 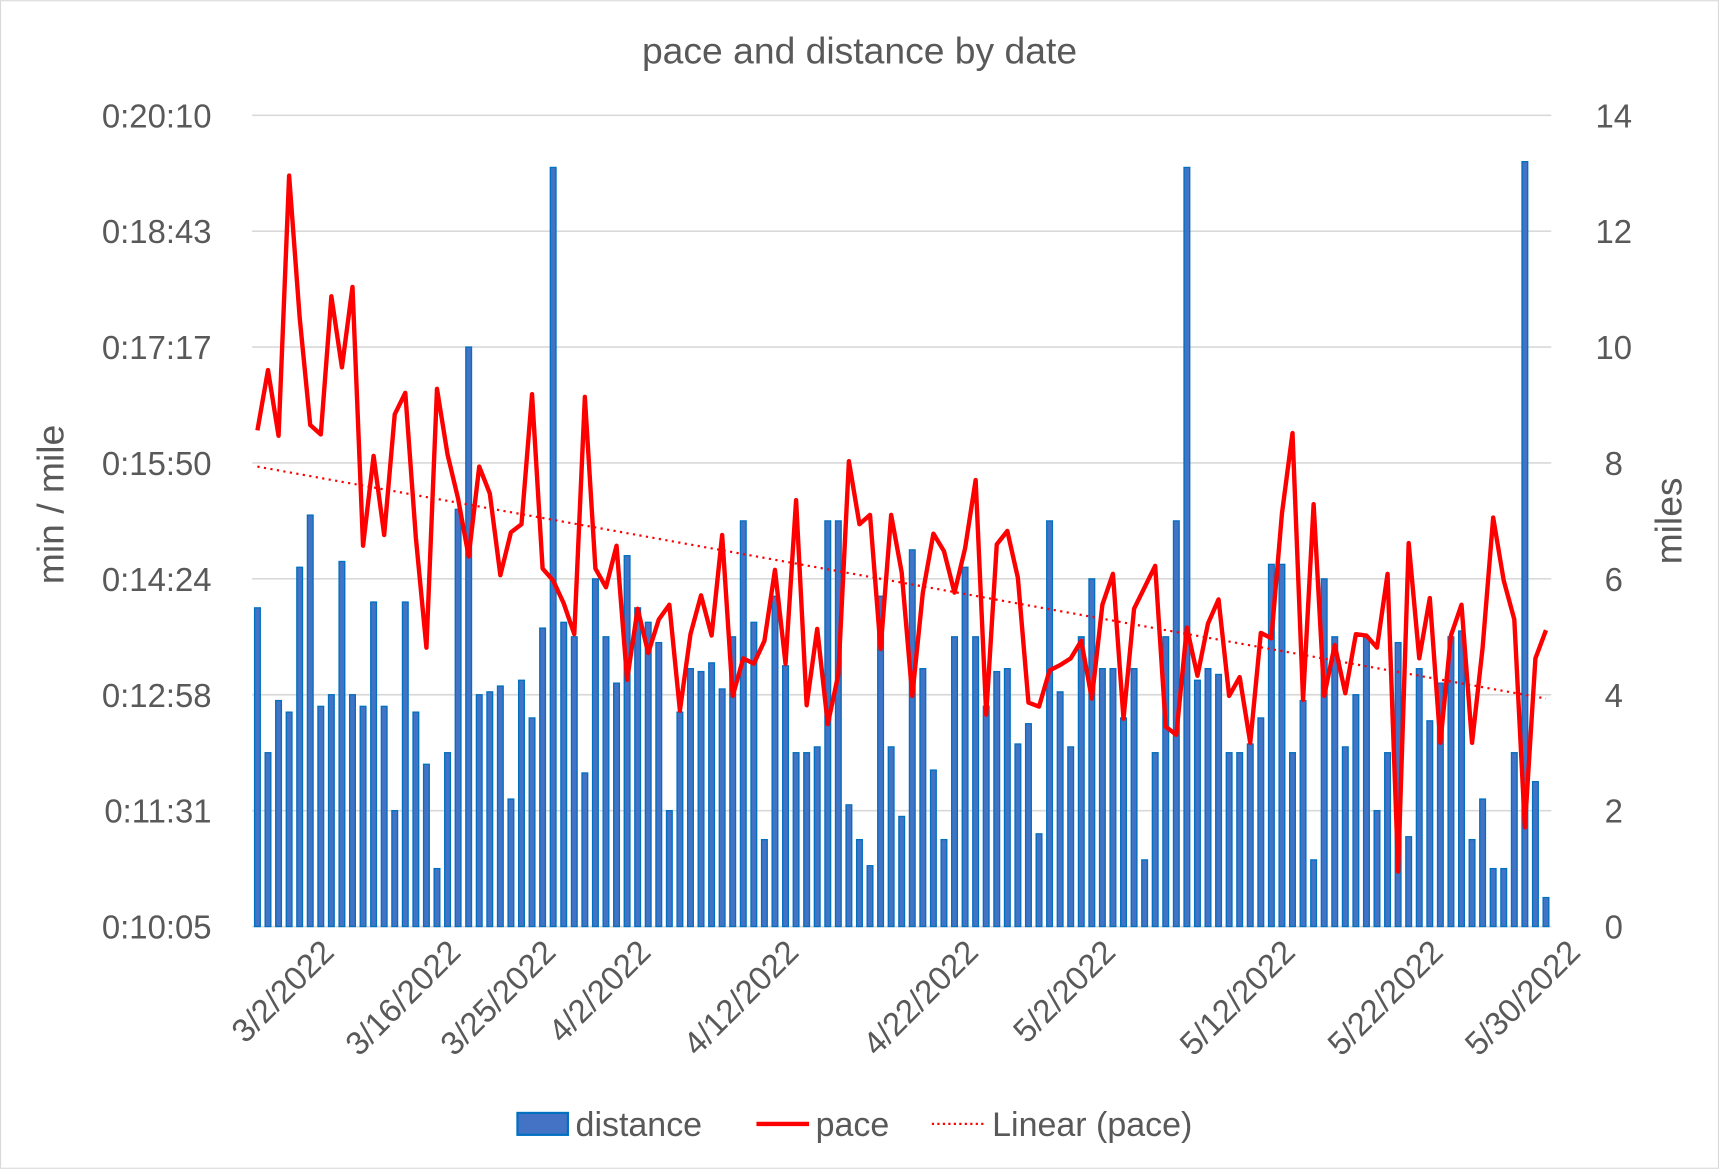 What do you see at coordinates (157, 463) in the screenshot?
I see `left-tick-label: 0:15:50` at bounding box center [157, 463].